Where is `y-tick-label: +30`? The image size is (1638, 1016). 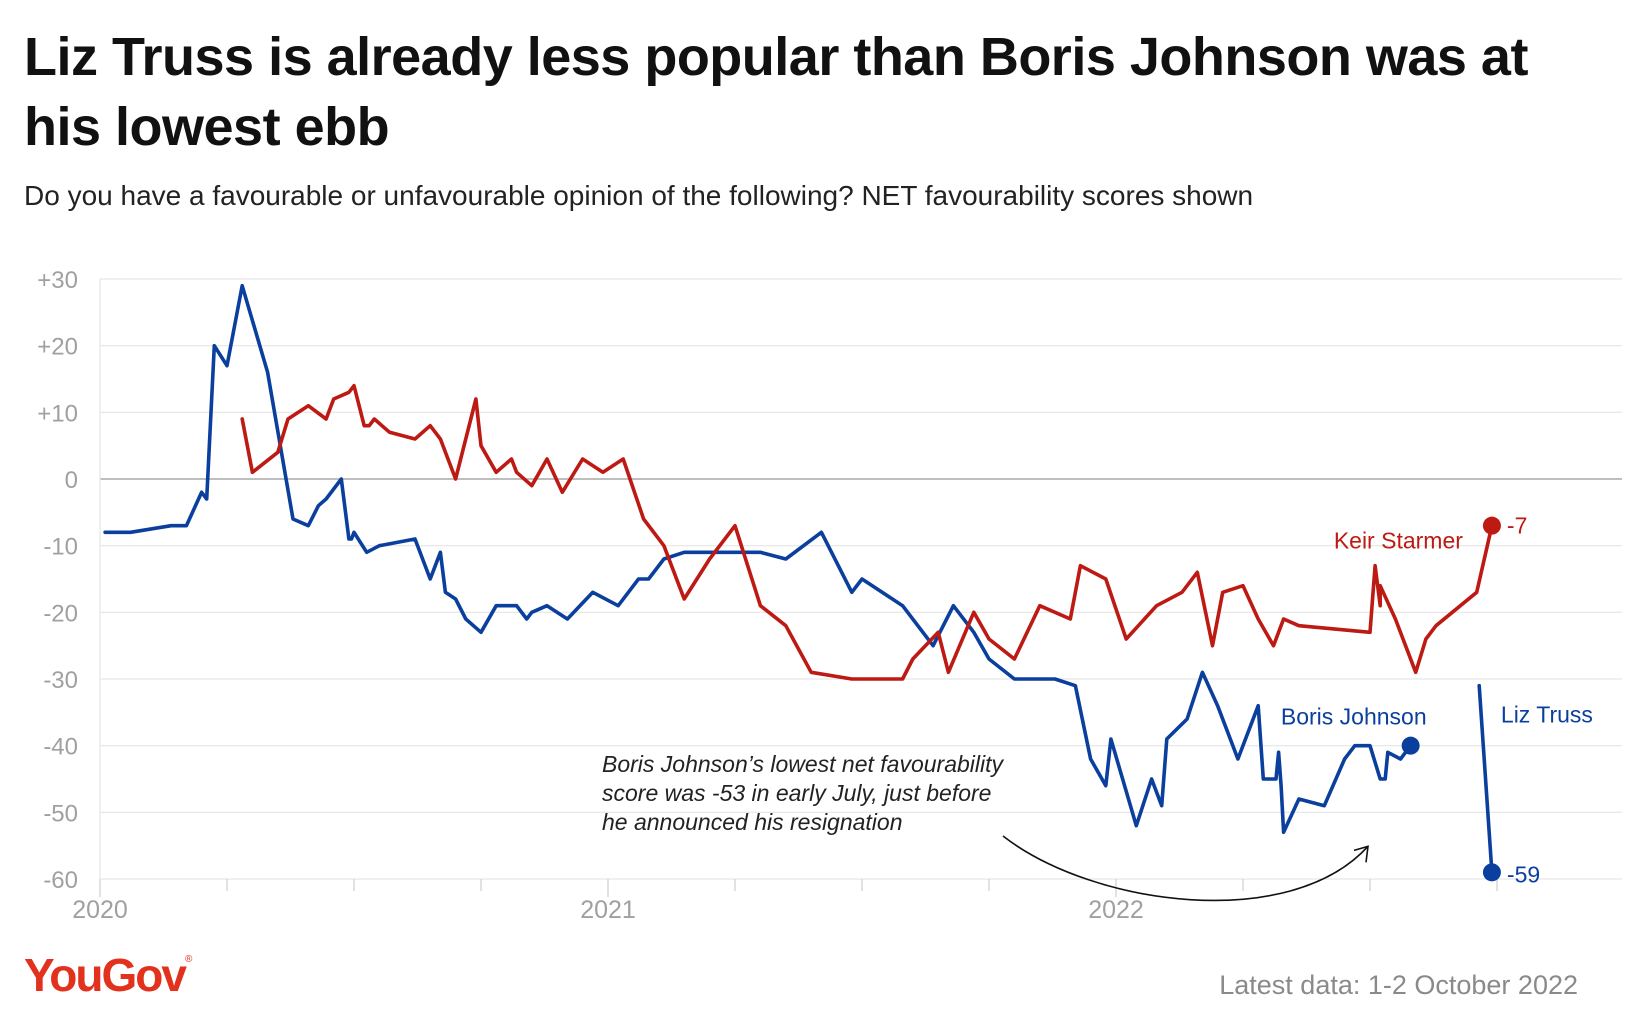 y-tick-label: +30 is located at coordinates (57, 280).